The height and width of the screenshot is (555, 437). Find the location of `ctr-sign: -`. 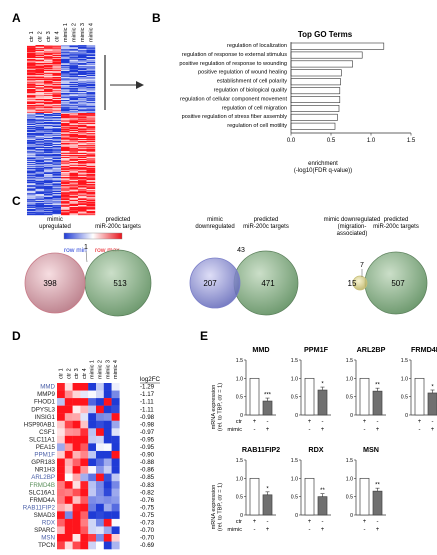

ctr-sign: - is located at coordinates (268, 522).